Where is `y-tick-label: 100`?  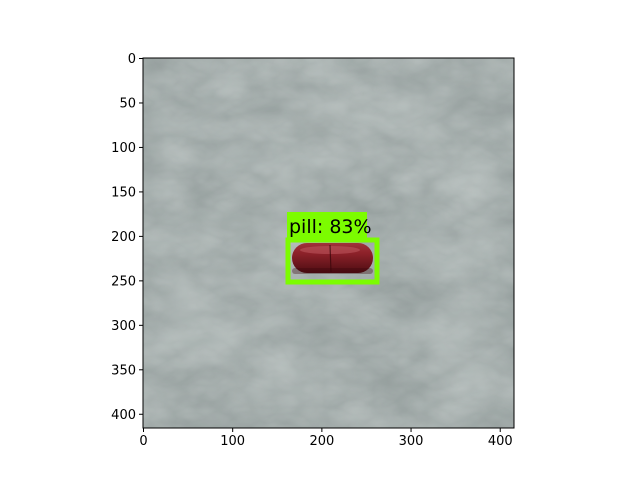 y-tick-label: 100 is located at coordinates (123, 148).